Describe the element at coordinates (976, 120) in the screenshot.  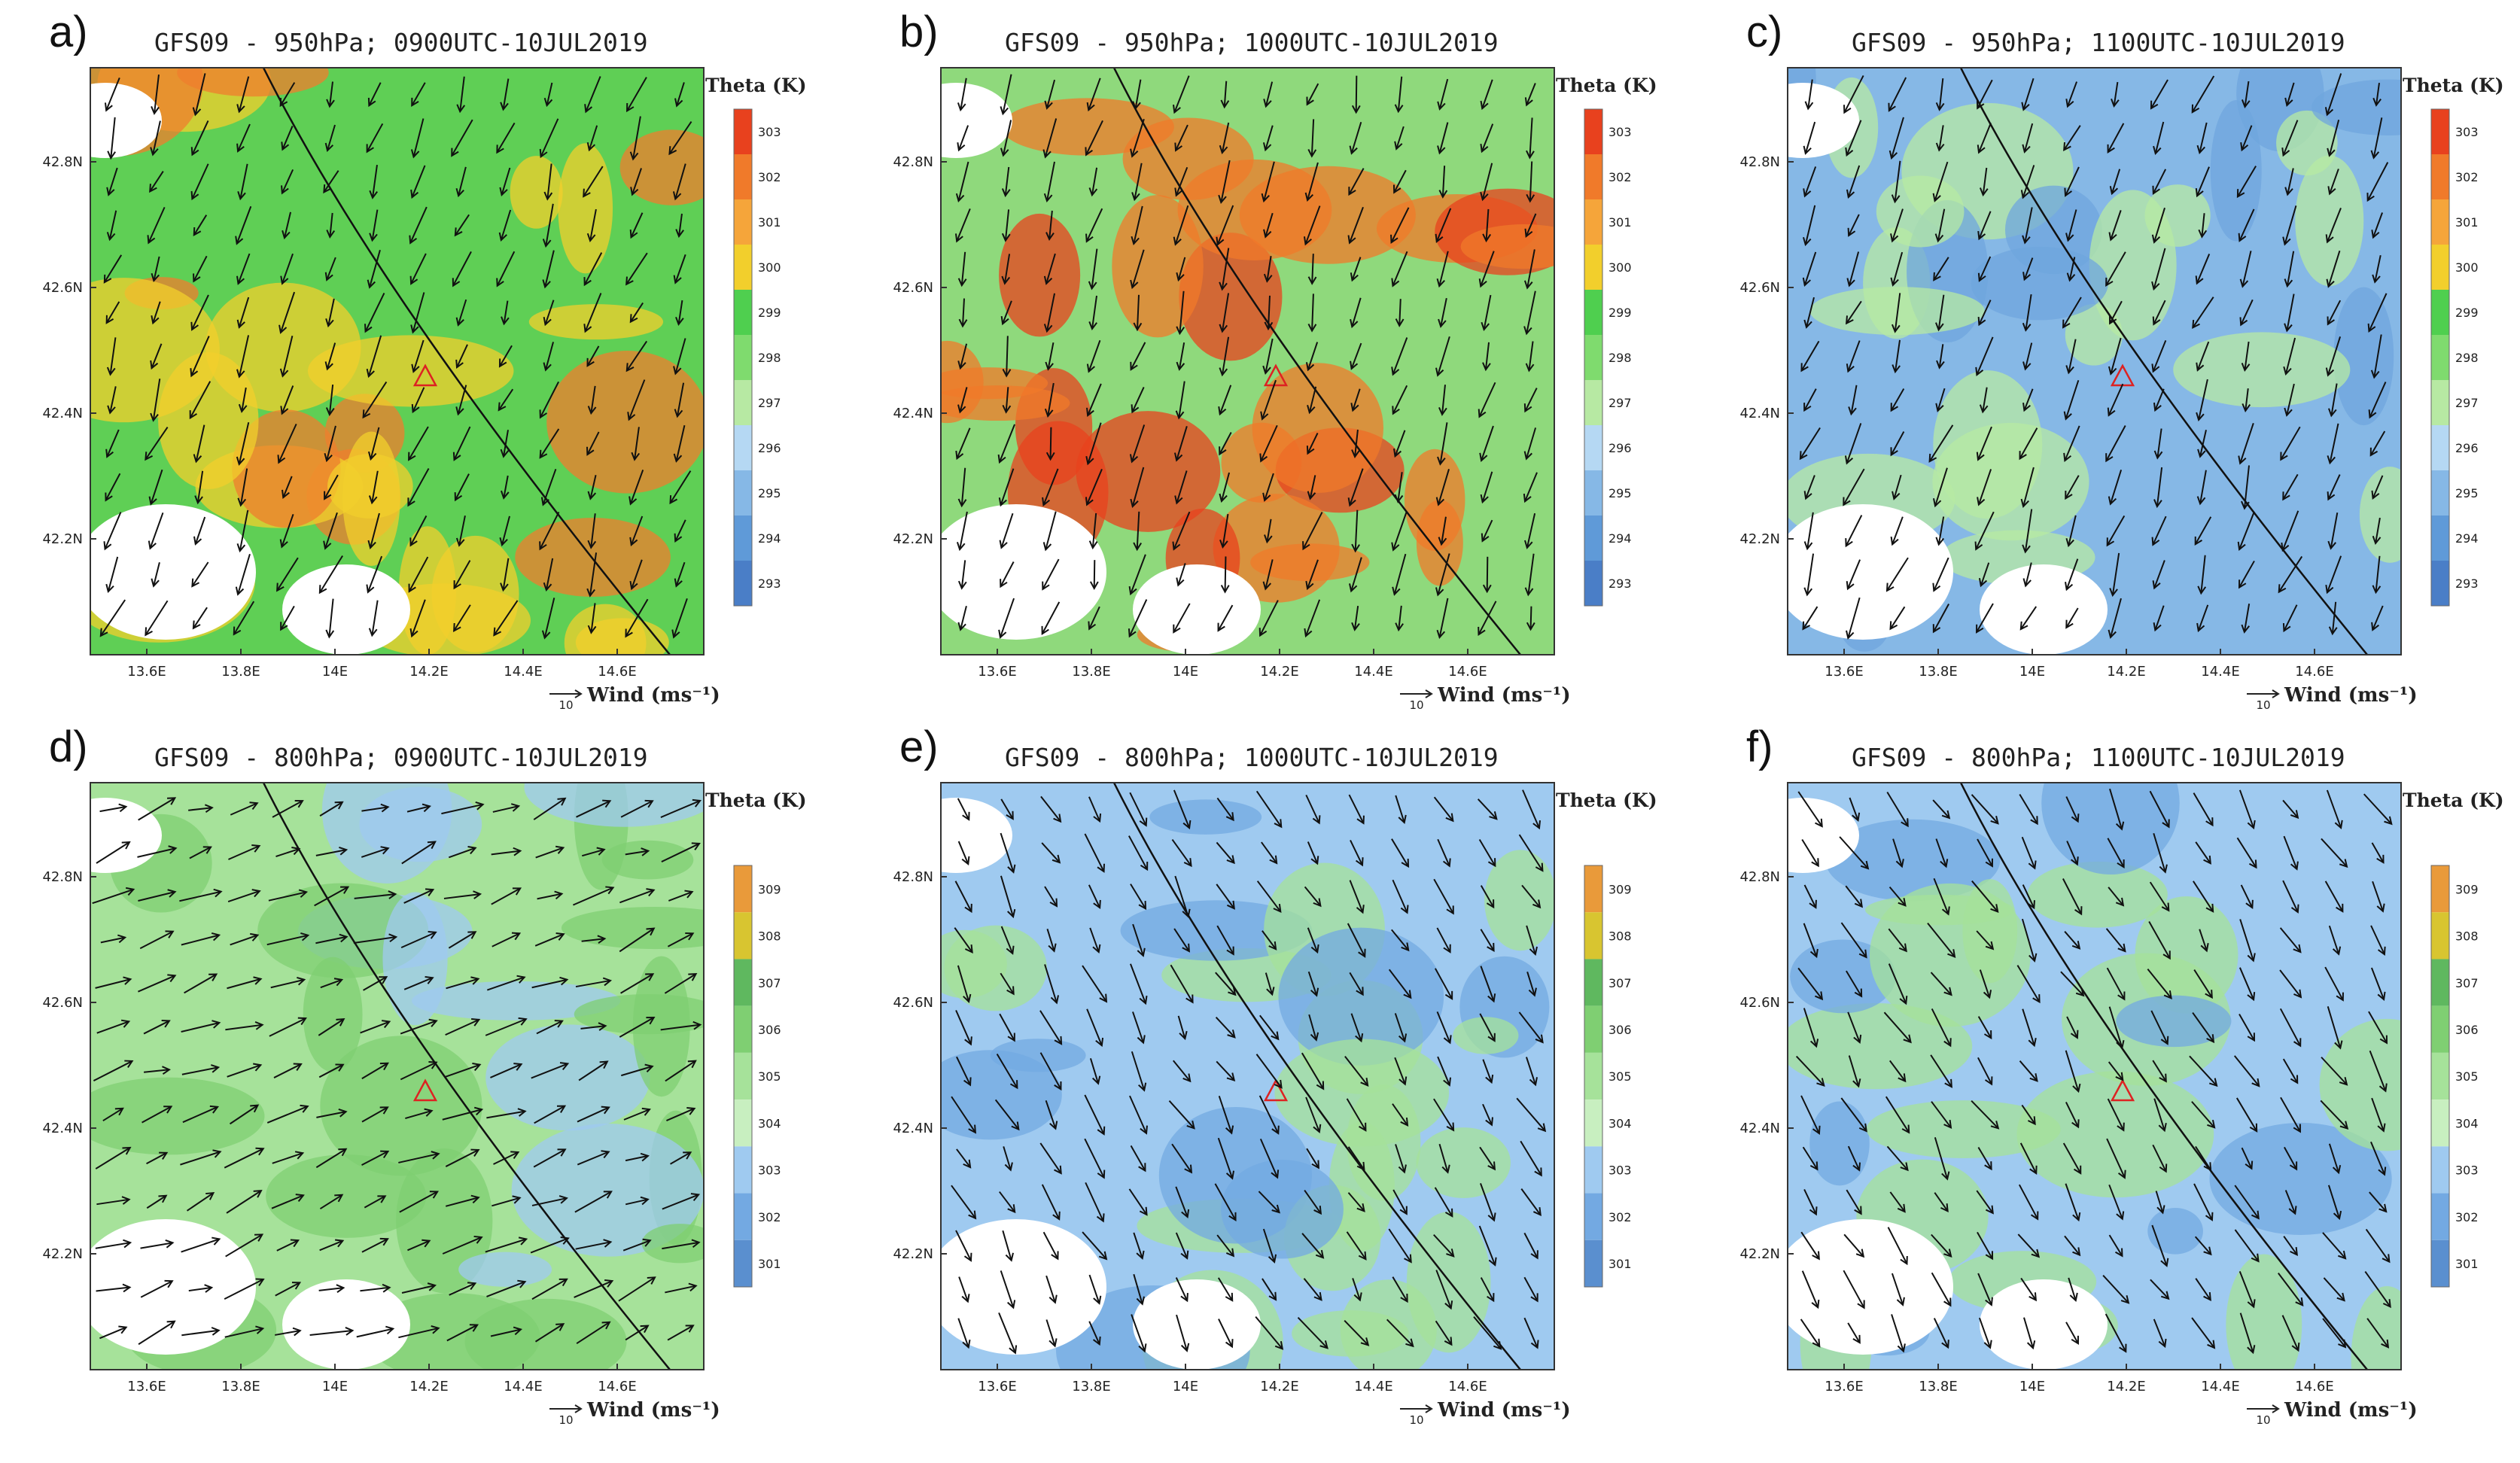
I see `masked-area` at that location.